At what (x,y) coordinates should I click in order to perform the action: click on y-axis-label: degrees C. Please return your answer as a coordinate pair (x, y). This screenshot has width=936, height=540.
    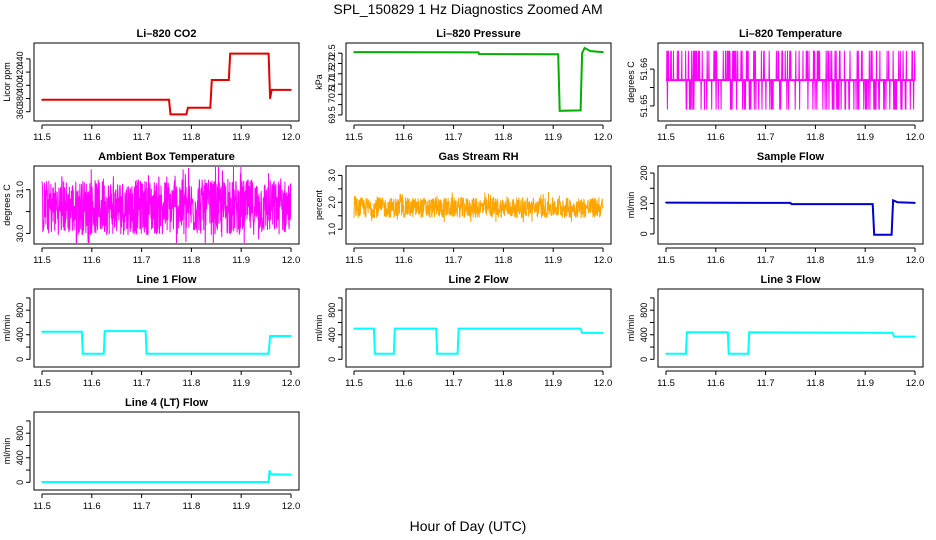
    Looking at the image, I should click on (7, 205).